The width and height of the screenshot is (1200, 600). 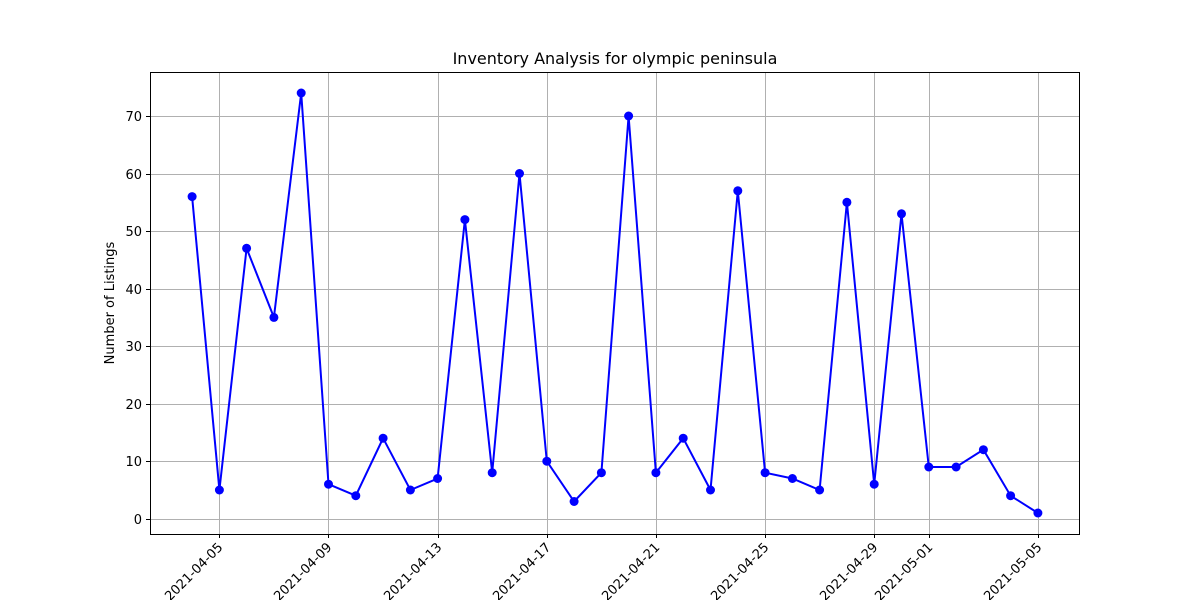 I want to click on x-tick-label: 2021-04-05, so click(x=194, y=570).